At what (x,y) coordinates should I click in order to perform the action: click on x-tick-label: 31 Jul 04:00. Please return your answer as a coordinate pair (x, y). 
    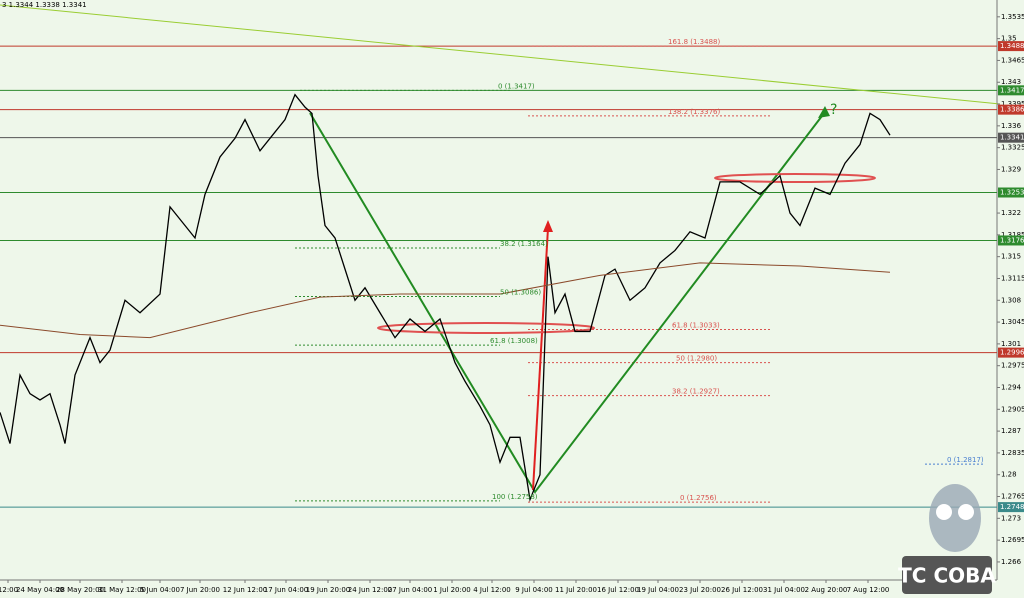
    Looking at the image, I should click on (784, 590).